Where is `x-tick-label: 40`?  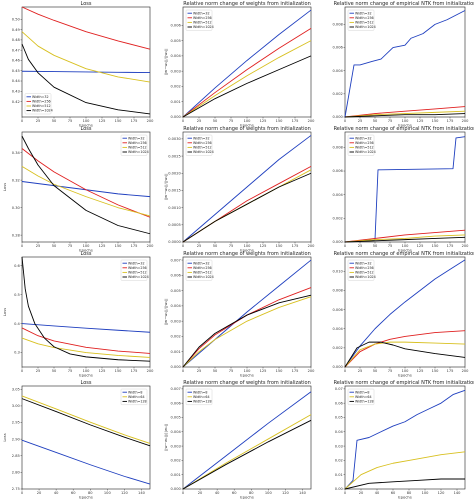 x-tick-label: 40 is located at coordinates (217, 493).